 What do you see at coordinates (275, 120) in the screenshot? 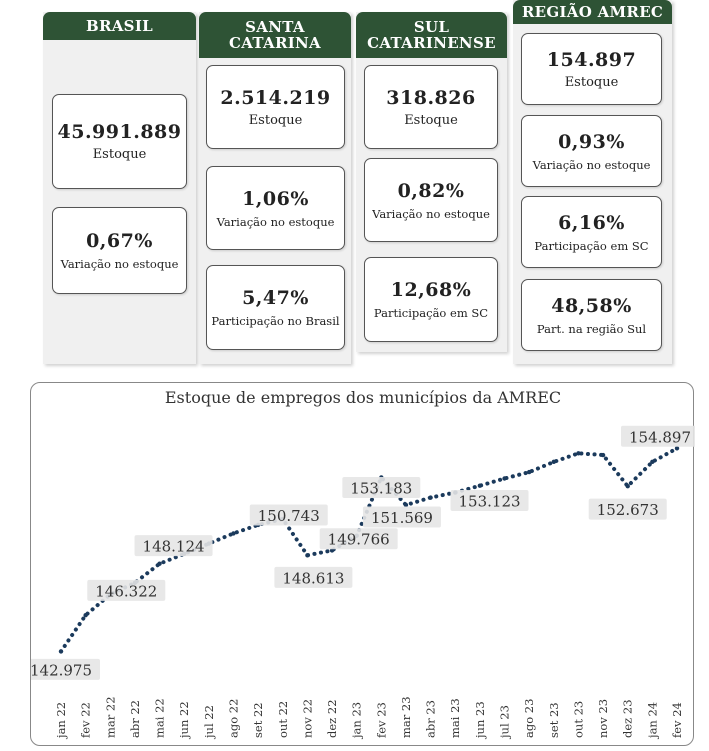
I see `sc-estoque-label: Estoque` at bounding box center [275, 120].